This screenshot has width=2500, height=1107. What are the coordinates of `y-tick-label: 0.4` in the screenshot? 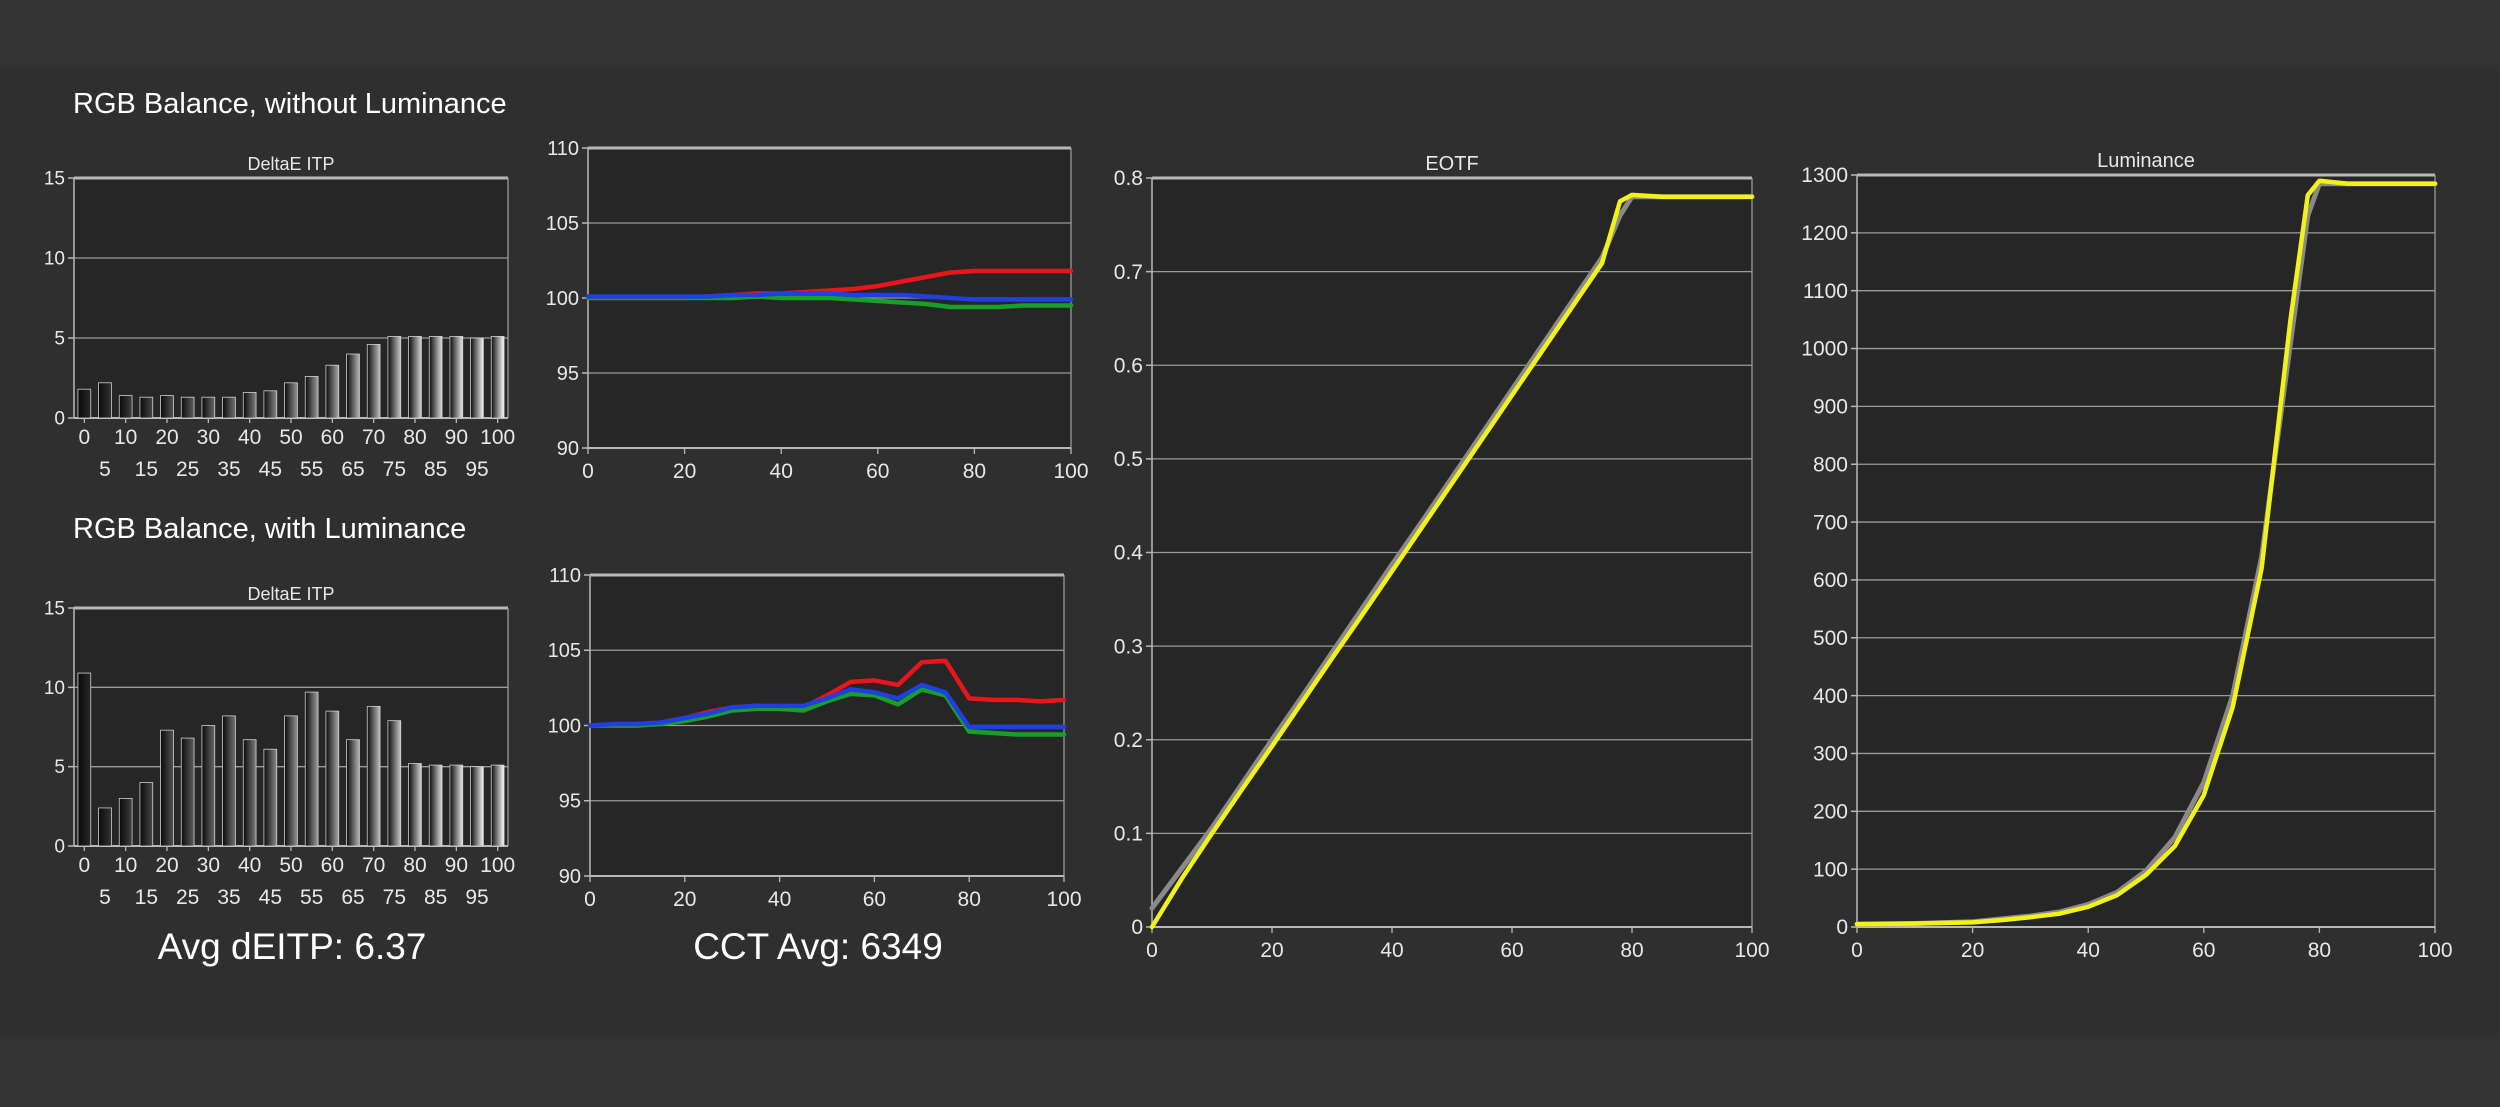 It's located at (1129, 553).